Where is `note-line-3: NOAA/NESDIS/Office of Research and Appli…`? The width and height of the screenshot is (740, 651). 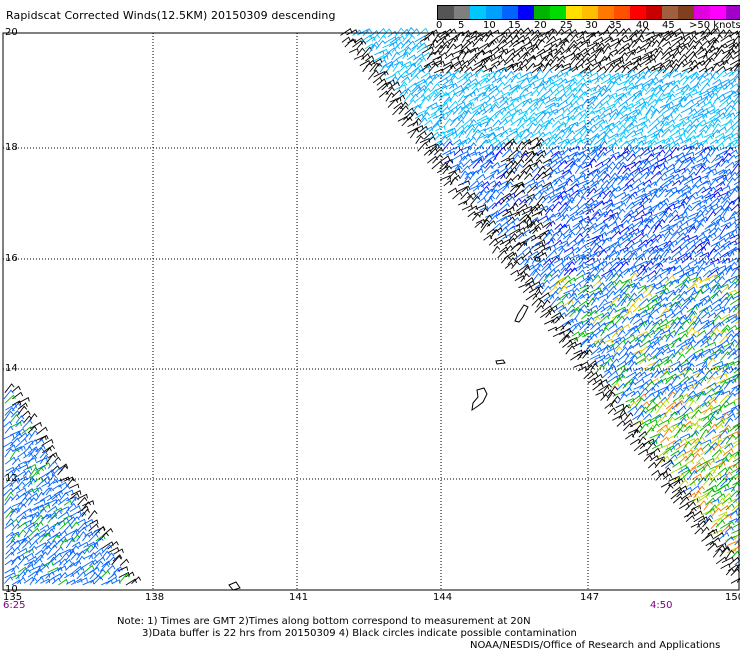 note-line-3: NOAA/NESDIS/Office of Research and Appli… is located at coordinates (595, 645).